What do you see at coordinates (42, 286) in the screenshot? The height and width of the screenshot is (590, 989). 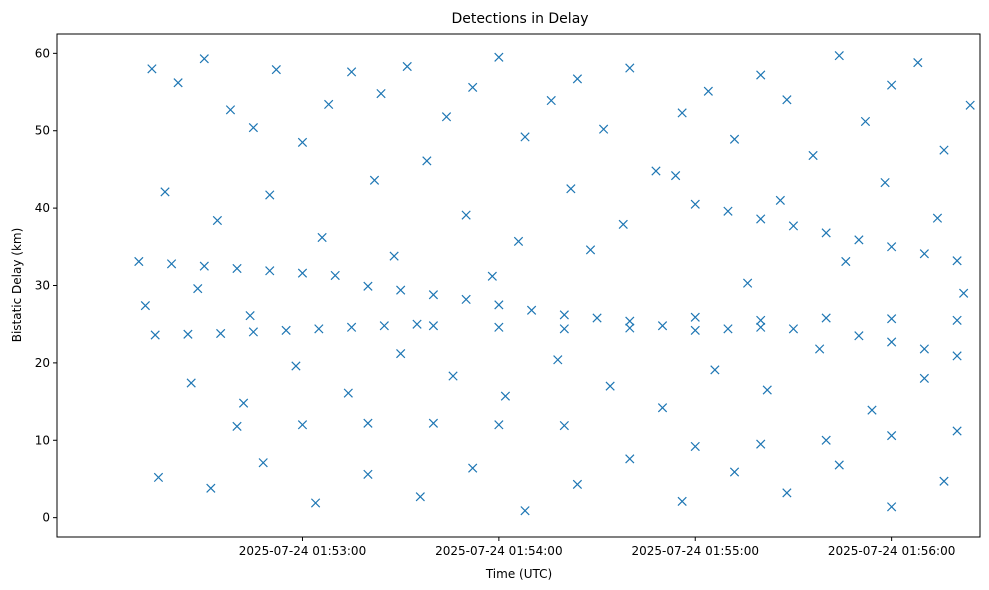 I see `y-tick-label-3: 30` at bounding box center [42, 286].